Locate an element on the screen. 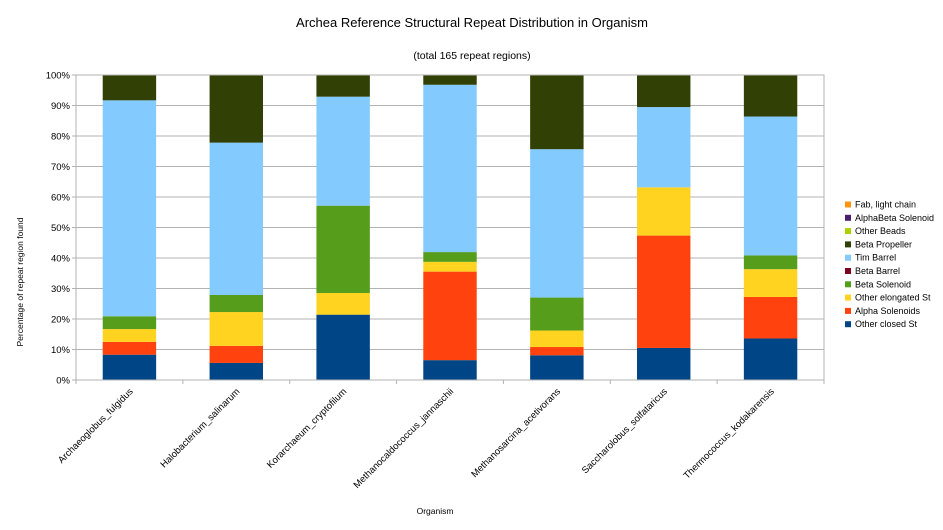 The width and height of the screenshot is (943, 530). legend-label: AlphaBeta Solenoid is located at coordinates (894, 218).